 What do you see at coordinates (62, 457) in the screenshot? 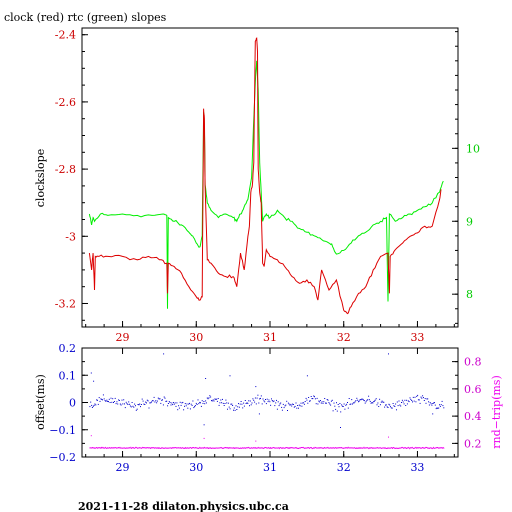
I see `bottom-y-tick-label: −0.2` at bounding box center [62, 457].